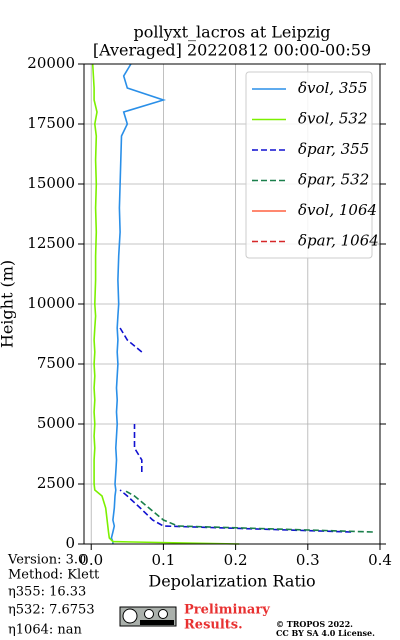  What do you see at coordinates (51, 243) in the screenshot?
I see `y-tick-label: 12500` at bounding box center [51, 243].